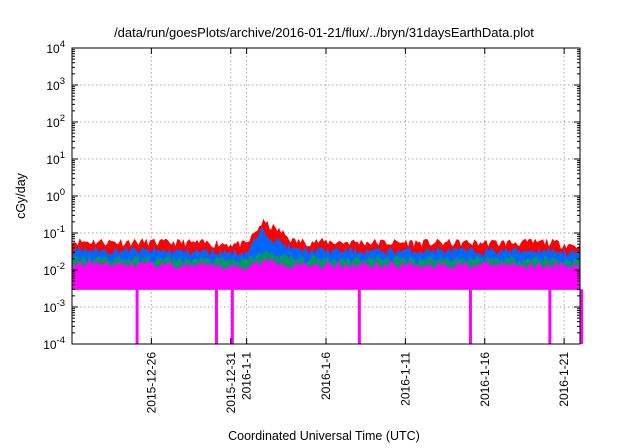 Image resolution: width=640 pixels, height=448 pixels. What do you see at coordinates (54, 306) in the screenshot?
I see `y-tick-label: 10⁻³` at bounding box center [54, 306].